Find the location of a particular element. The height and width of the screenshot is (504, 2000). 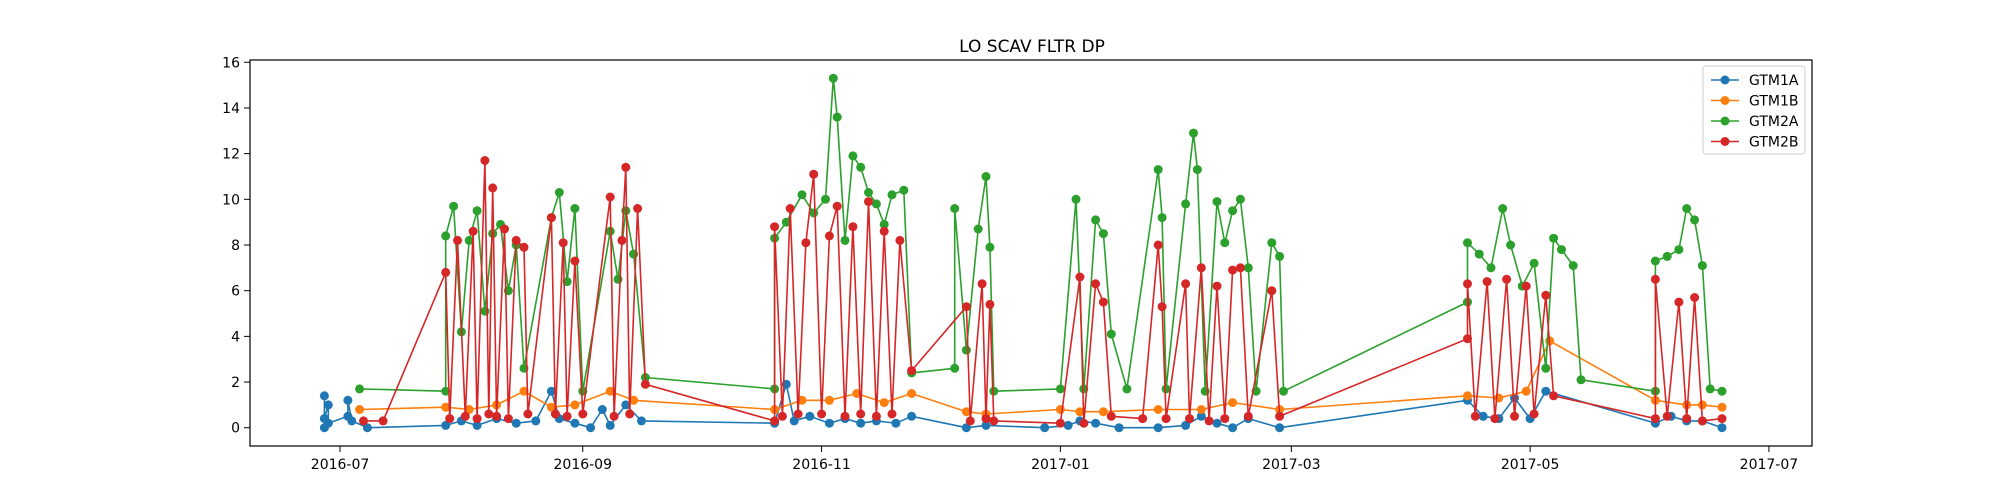

x-tick-label: 2016-07 is located at coordinates (340, 465).